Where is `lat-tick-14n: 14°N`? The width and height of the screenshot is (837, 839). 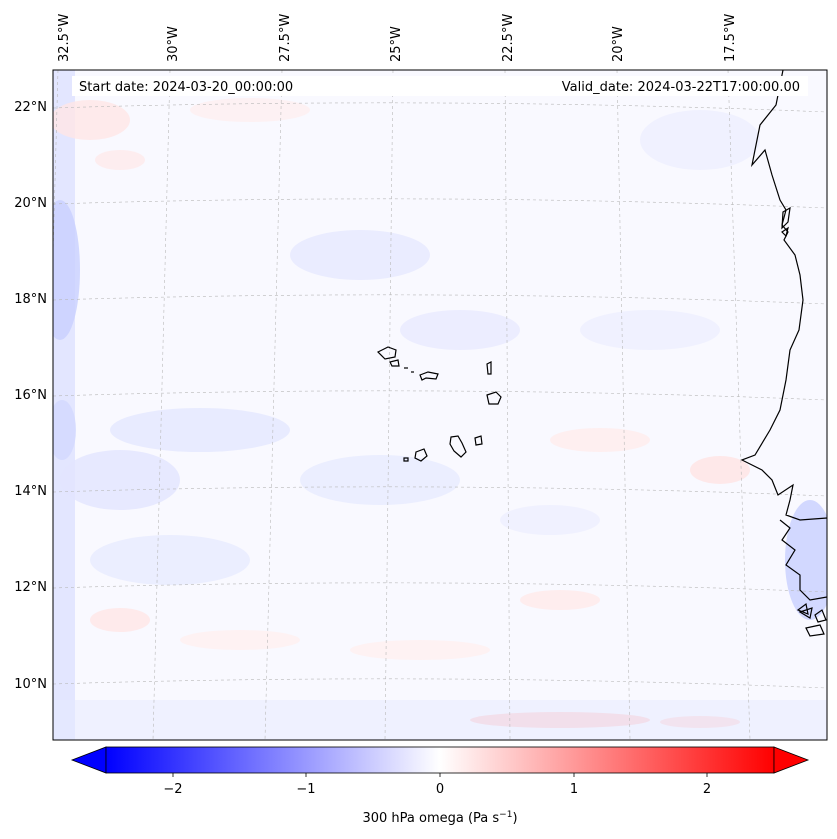 lat-tick-14n: 14°N is located at coordinates (30, 491).